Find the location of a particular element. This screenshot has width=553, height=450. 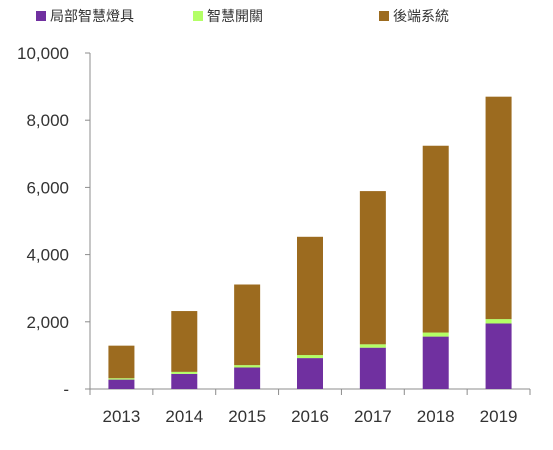

bar-stack-2016 is located at coordinates (310, 312).